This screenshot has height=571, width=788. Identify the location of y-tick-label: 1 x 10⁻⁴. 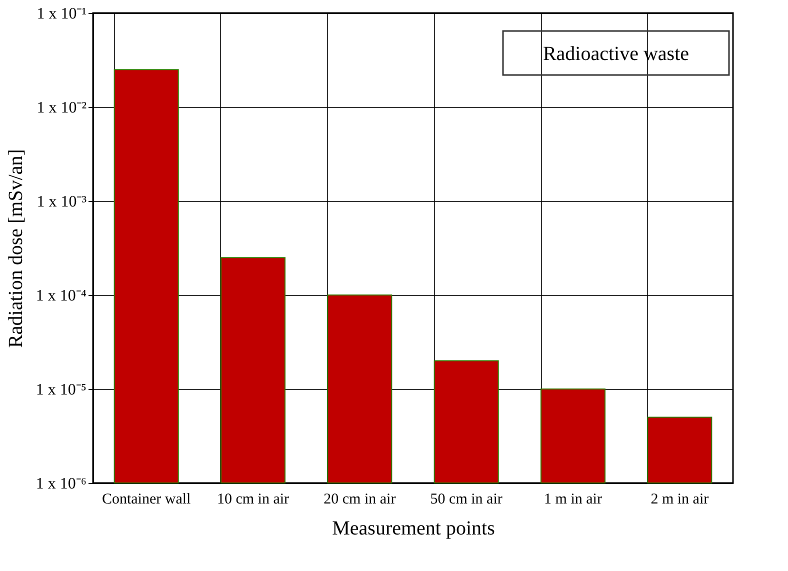
(61, 296).